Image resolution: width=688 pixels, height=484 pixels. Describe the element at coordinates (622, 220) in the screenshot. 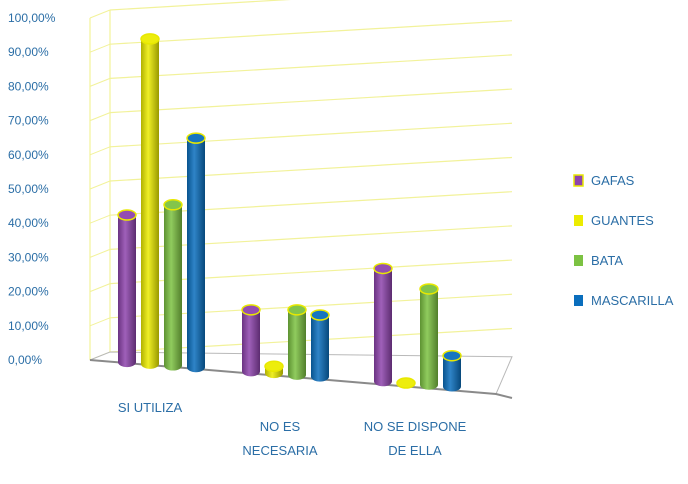

I see `legend-label: GUANTES` at that location.